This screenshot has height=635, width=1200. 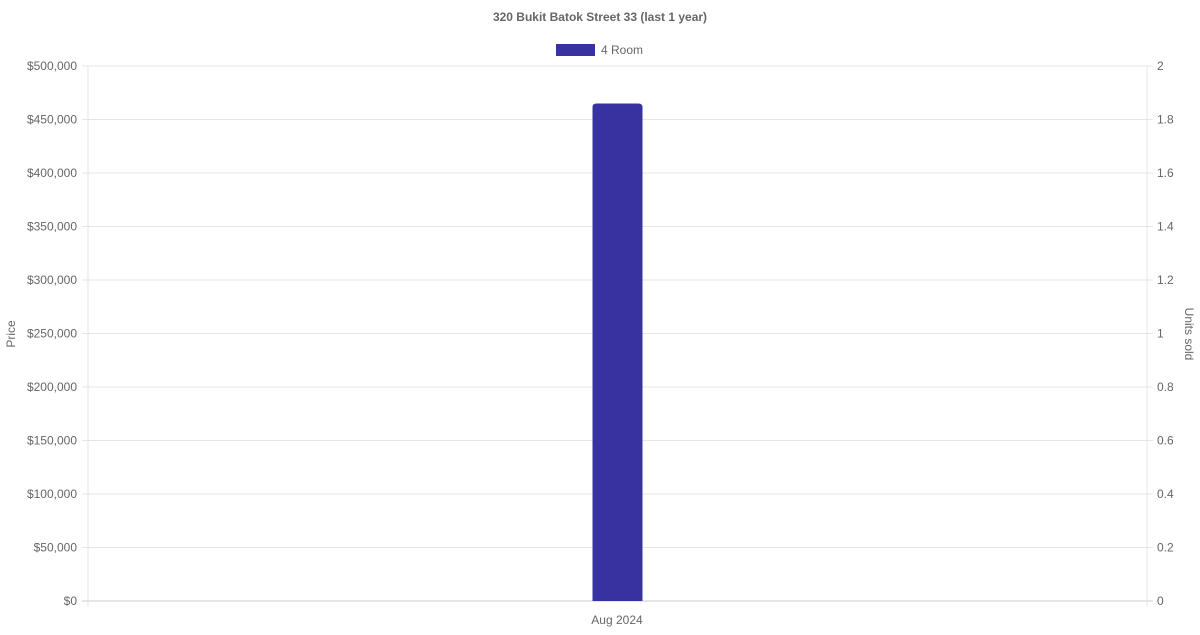 I want to click on y-tick-label-left: $500,000, so click(x=52, y=66).